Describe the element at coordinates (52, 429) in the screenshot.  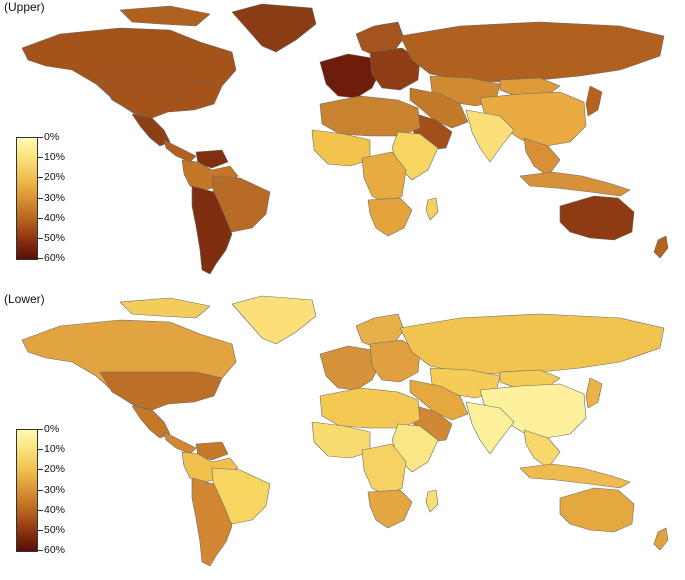
I see `lower-legend-label: 0%` at that location.